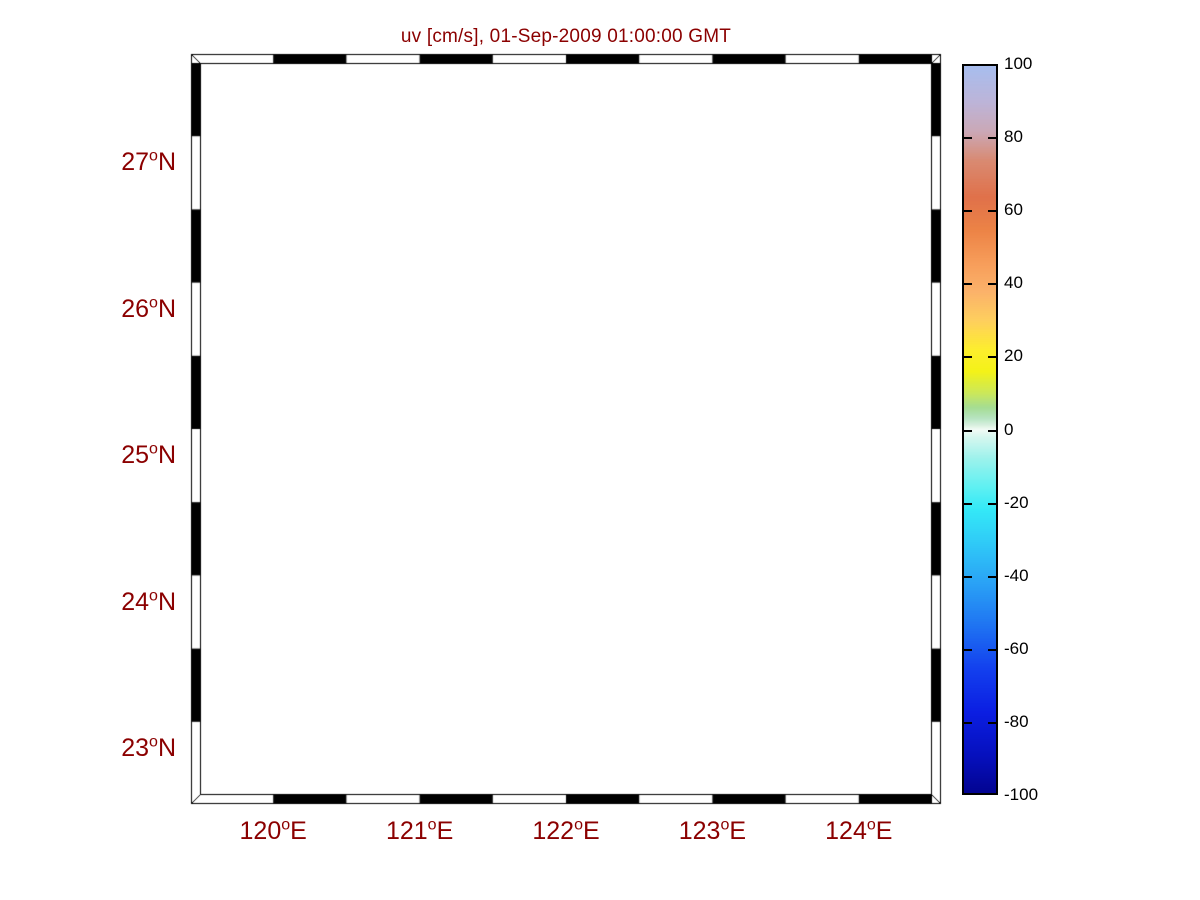  What do you see at coordinates (419, 830) in the screenshot?
I see `x-tick-label-121: 121oE` at bounding box center [419, 830].